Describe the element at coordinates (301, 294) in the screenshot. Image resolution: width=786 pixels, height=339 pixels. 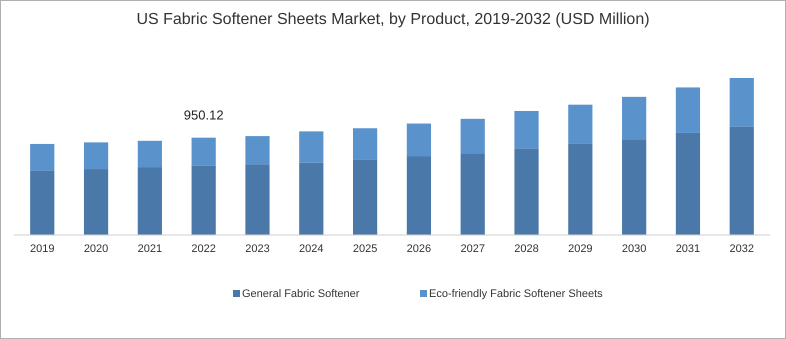
I see `legend-label: General Fabric Softener` at that location.